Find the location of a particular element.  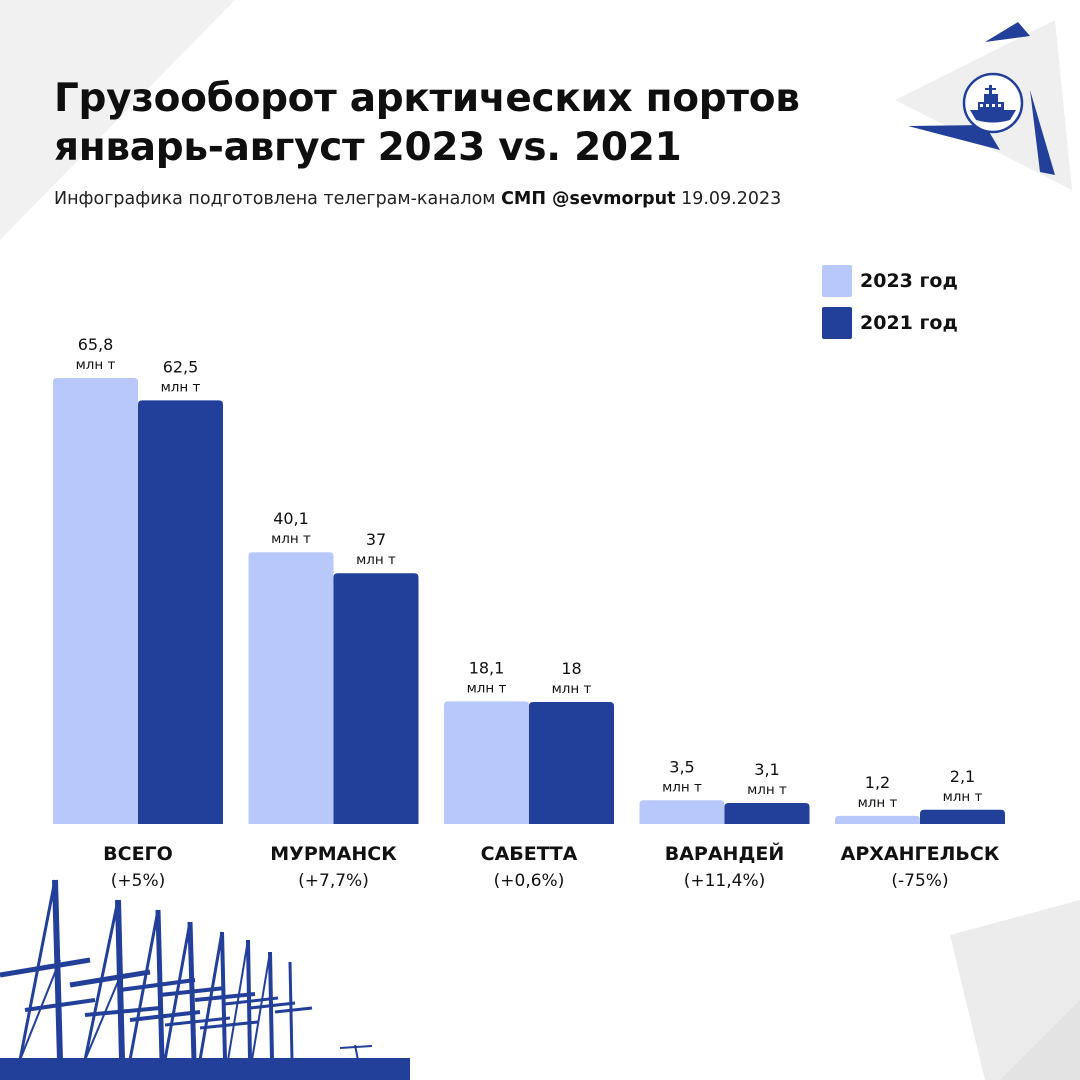

unit-label-1-series-1: млн т is located at coordinates (376, 560).